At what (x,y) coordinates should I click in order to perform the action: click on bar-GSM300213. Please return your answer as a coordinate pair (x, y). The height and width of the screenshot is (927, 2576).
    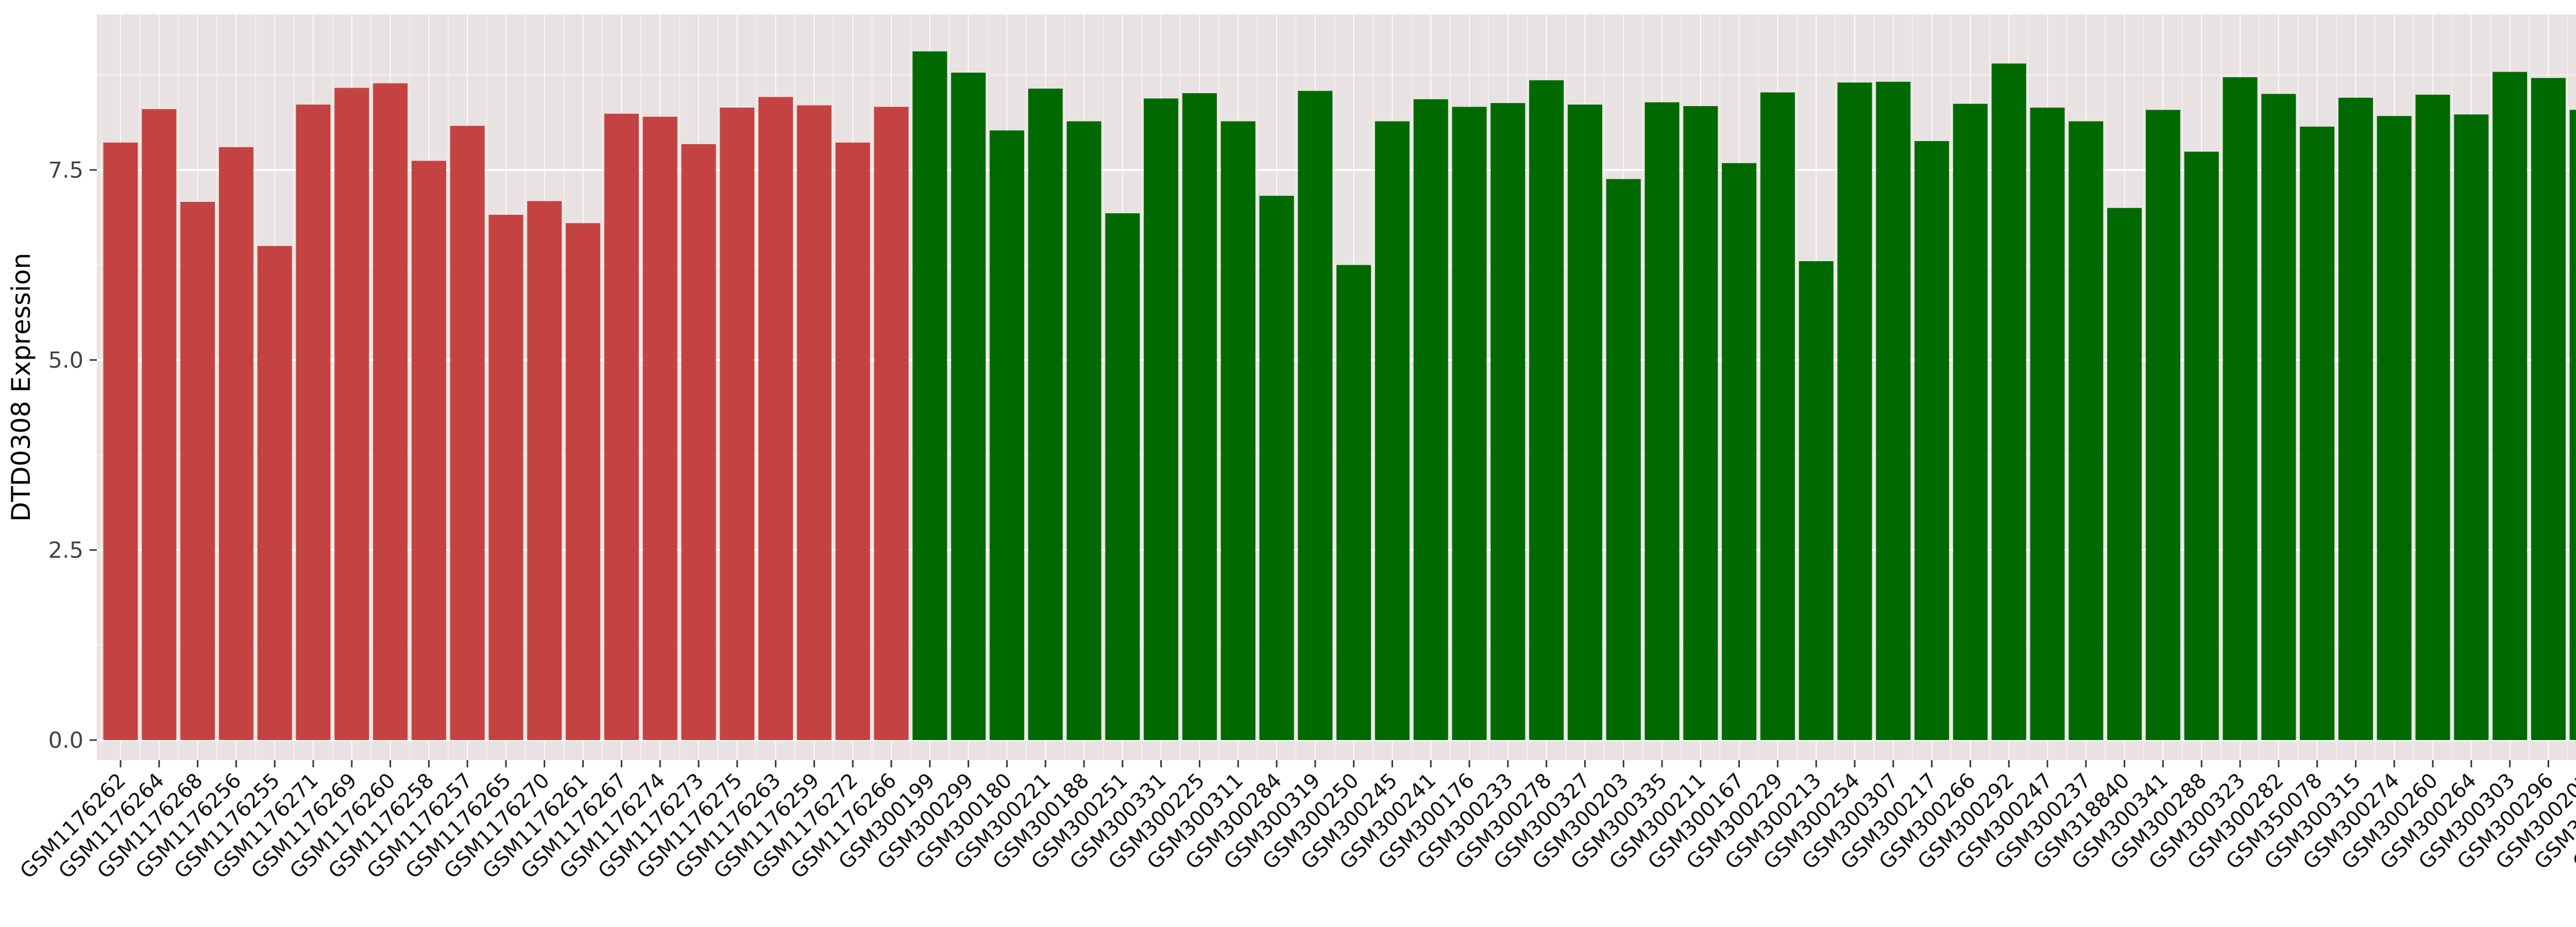
    Looking at the image, I should click on (1816, 501).